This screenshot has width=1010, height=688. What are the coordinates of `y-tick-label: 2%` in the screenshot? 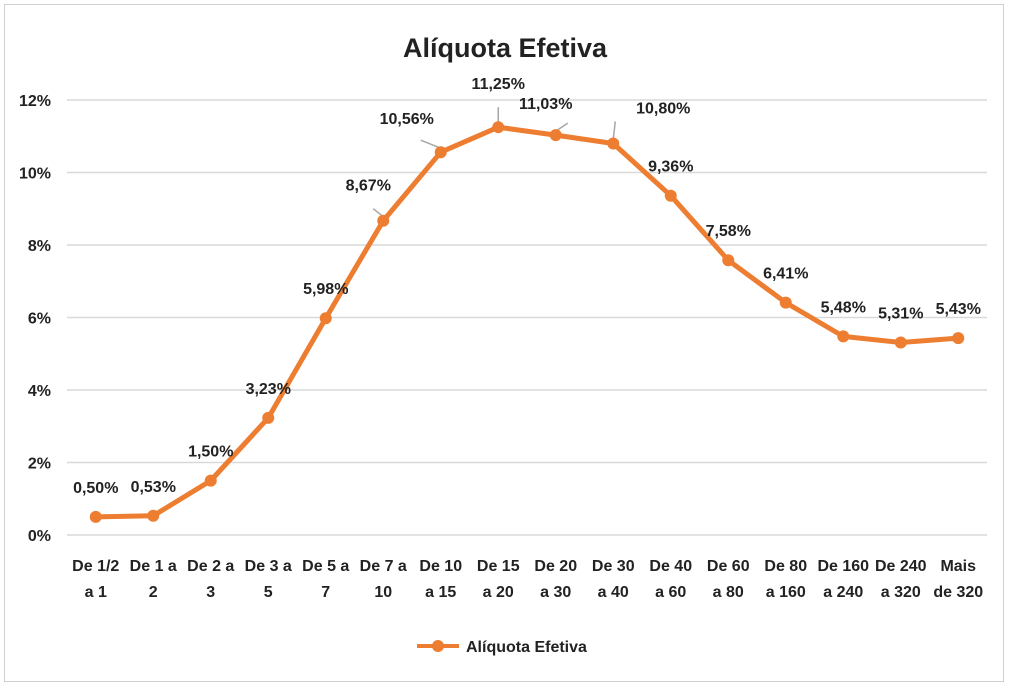 It's located at (39, 464).